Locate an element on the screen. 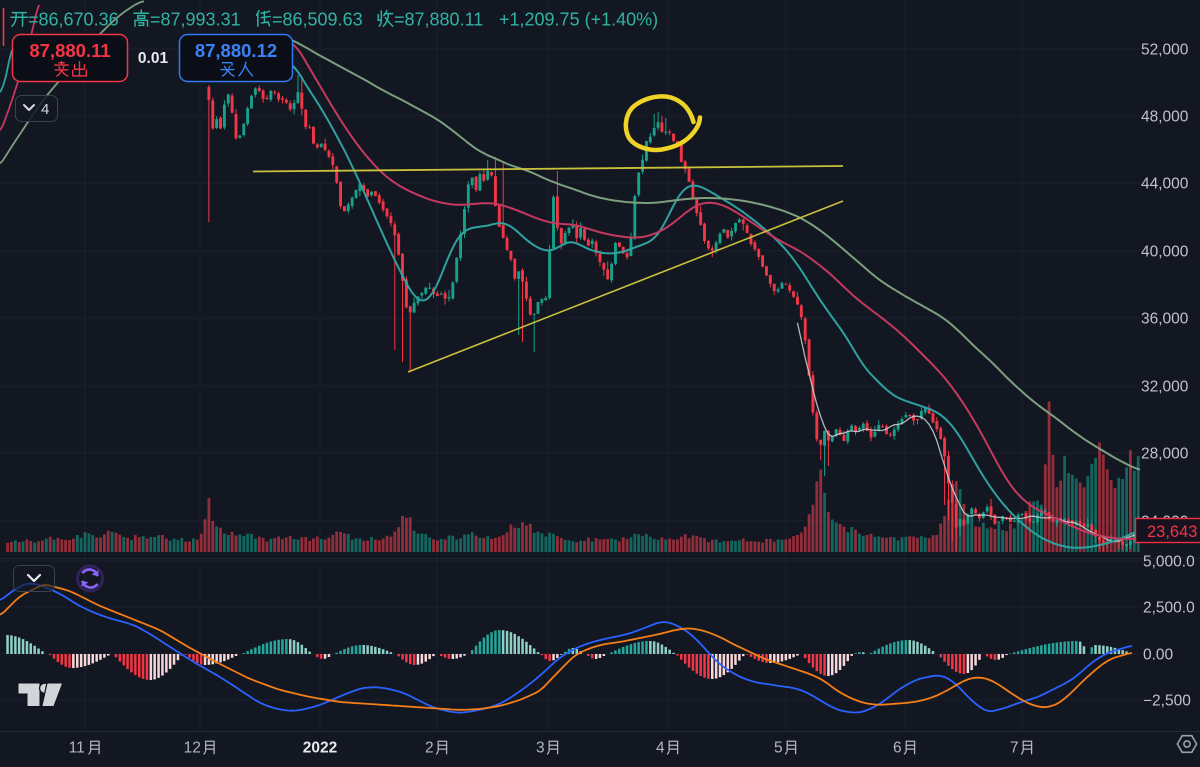  svg-text: 44,000 is located at coordinates (1165, 184).